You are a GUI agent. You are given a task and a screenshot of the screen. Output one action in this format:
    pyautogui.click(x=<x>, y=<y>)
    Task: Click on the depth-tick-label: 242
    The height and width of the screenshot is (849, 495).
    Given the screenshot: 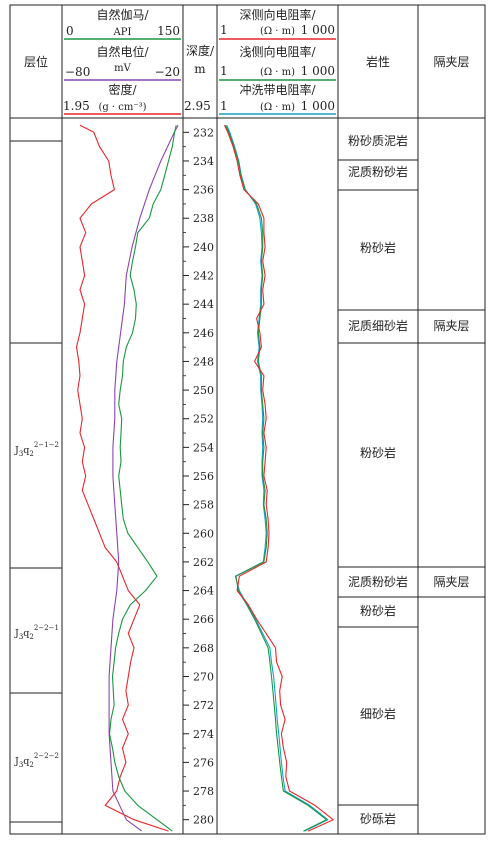 What is the action you would take?
    pyautogui.click(x=203, y=276)
    